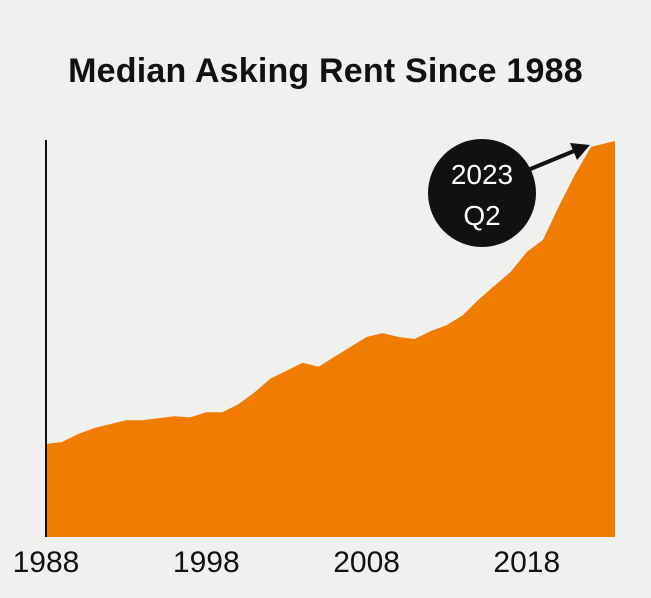  Describe the element at coordinates (481, 215) in the screenshot. I see `callout-quarter: Q2` at that location.